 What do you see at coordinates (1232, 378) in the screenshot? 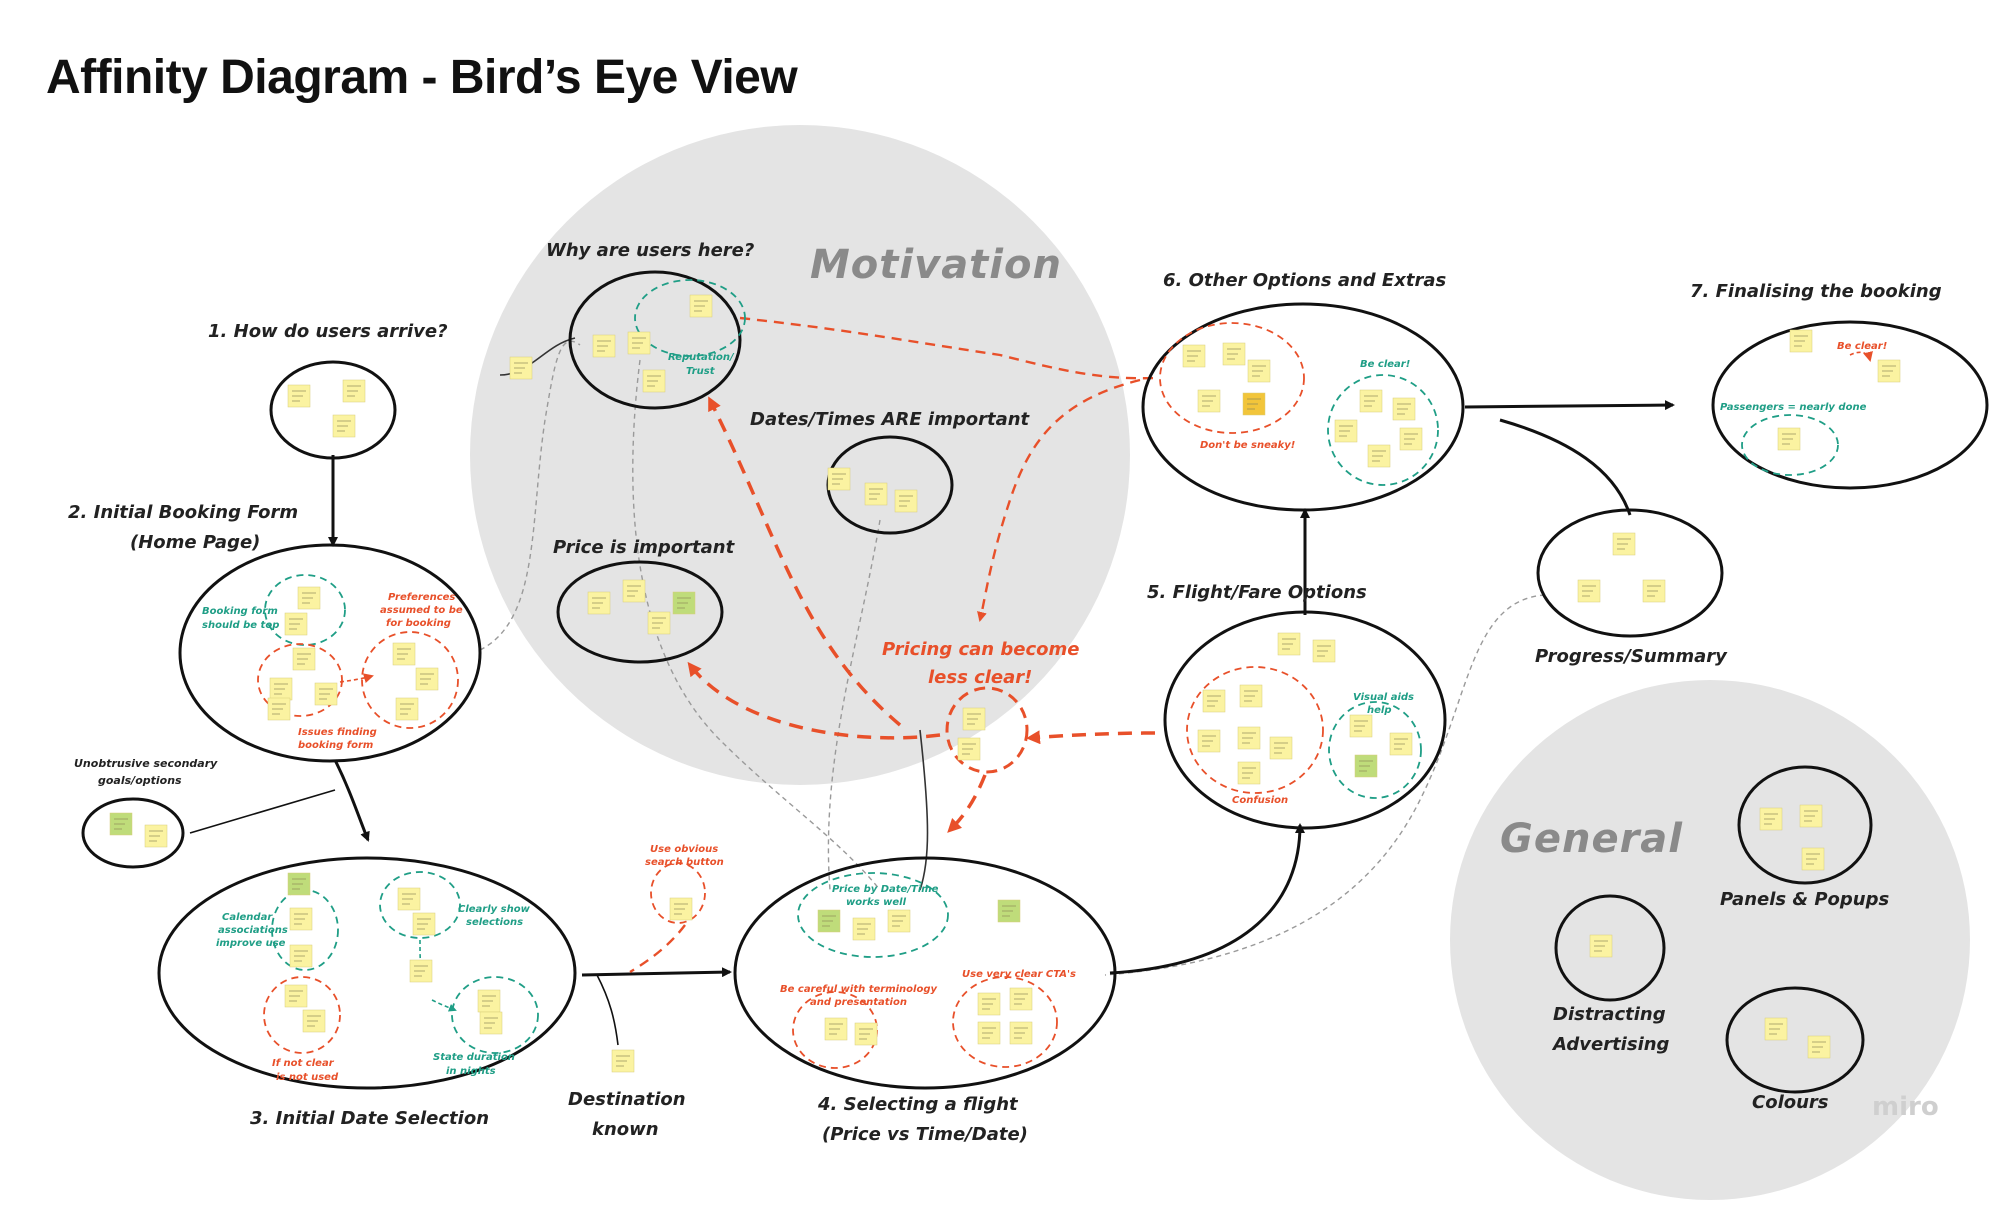
I see `sub-dont-sneaky` at bounding box center [1232, 378].